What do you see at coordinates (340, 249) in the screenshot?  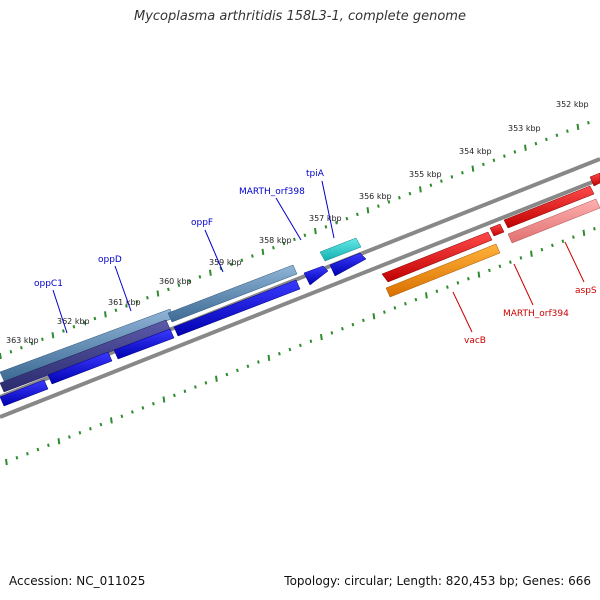 I see `gene-tpiA` at bounding box center [340, 249].